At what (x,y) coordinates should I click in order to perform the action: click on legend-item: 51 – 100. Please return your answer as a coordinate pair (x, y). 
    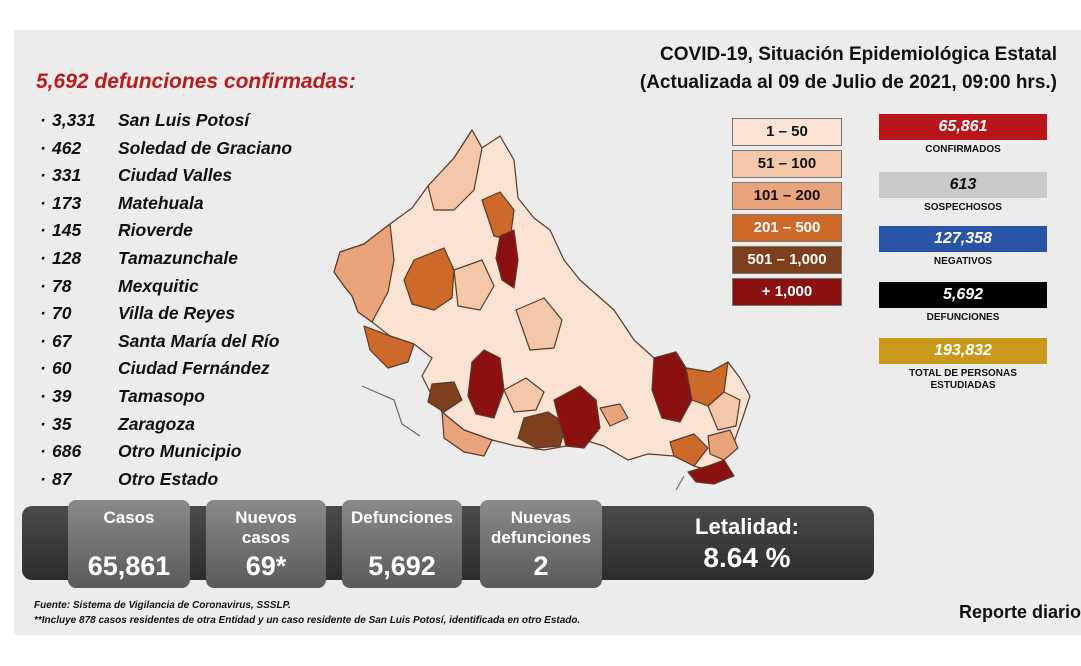
    Looking at the image, I should click on (787, 164).